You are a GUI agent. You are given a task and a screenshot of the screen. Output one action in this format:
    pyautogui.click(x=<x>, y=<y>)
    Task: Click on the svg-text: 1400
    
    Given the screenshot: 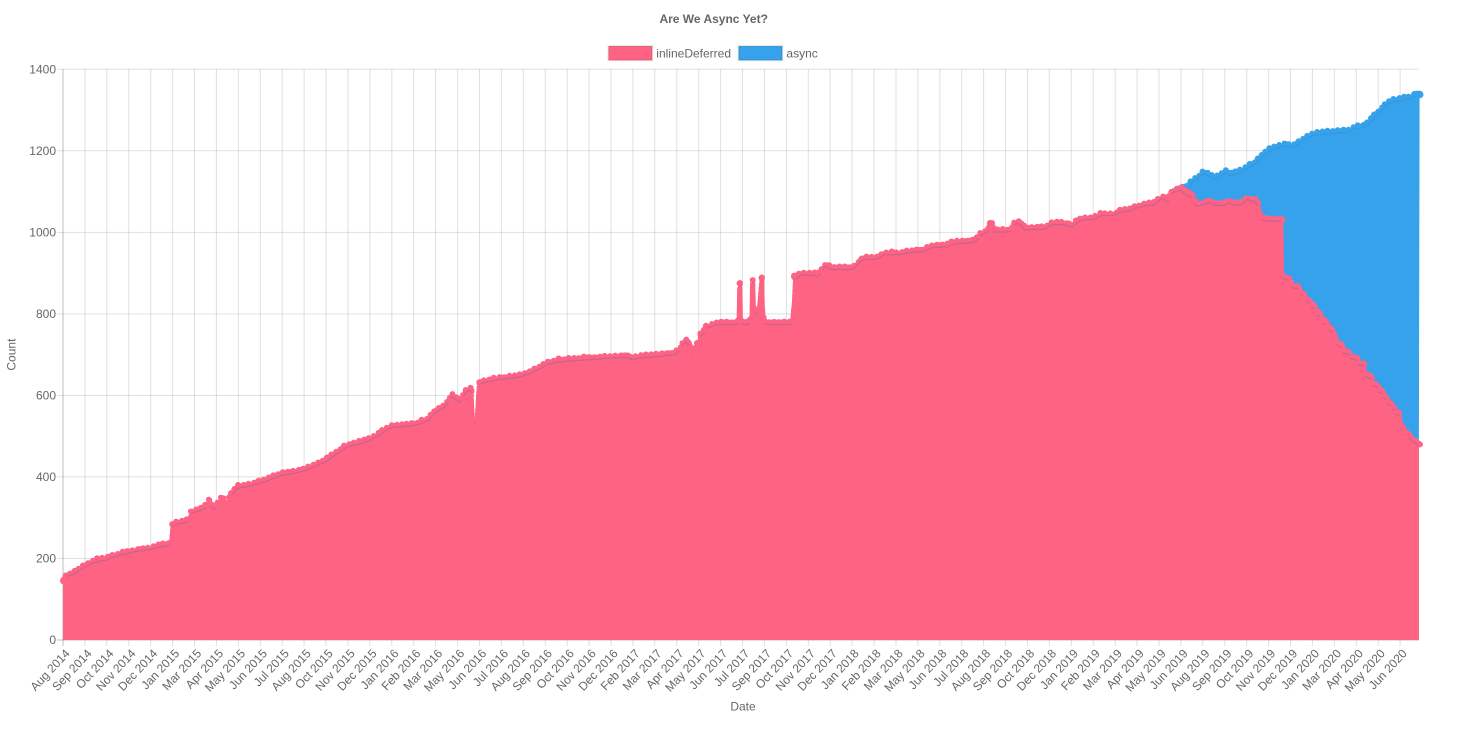 What is the action you would take?
    pyautogui.click(x=42, y=70)
    